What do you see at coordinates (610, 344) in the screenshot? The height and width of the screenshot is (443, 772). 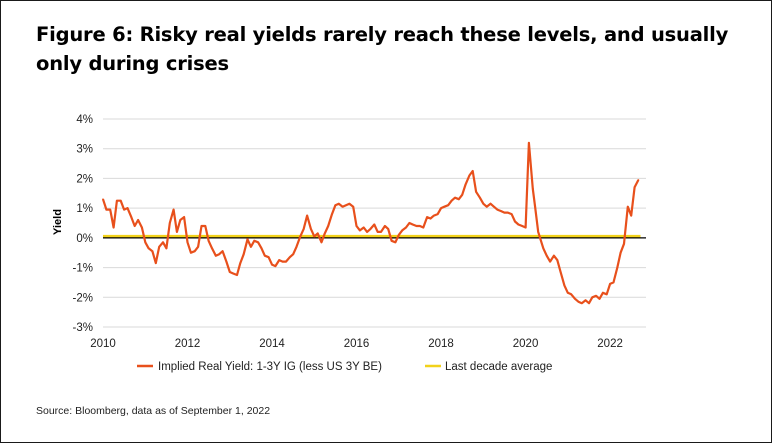 I see `x-tick-label: 2022` at bounding box center [610, 344].